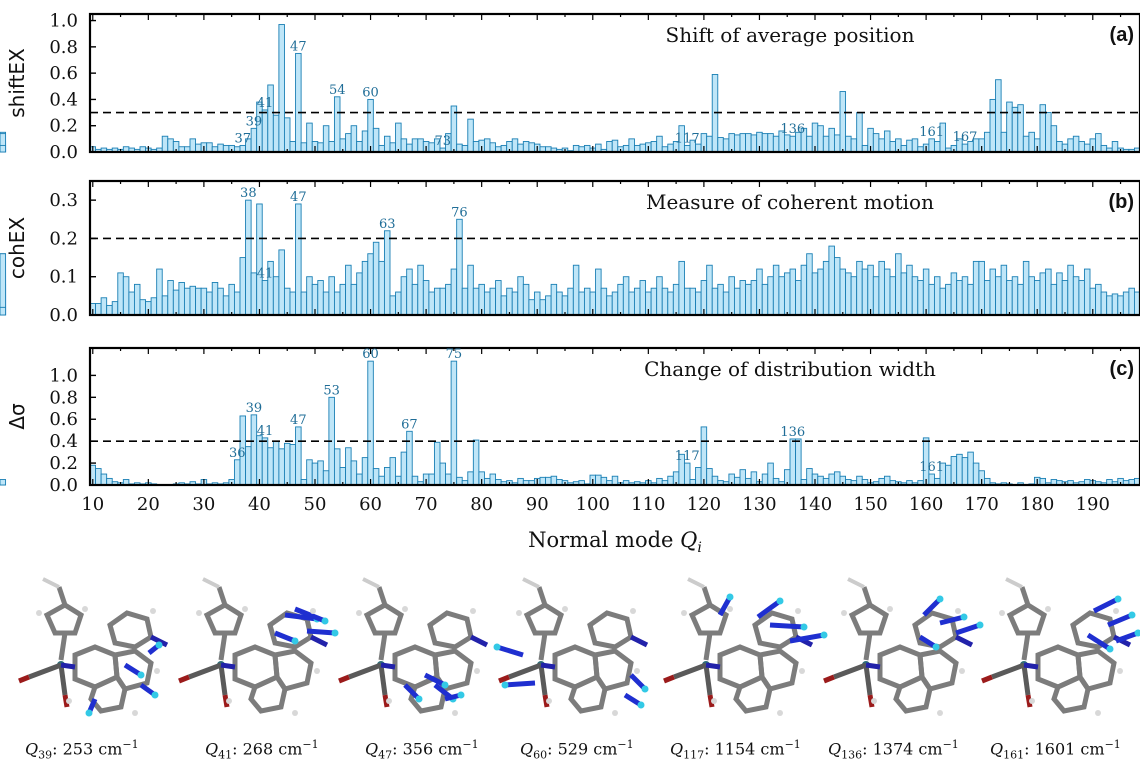  Describe the element at coordinates (370, 354) in the screenshot. I see `peak-label: 60` at that location.